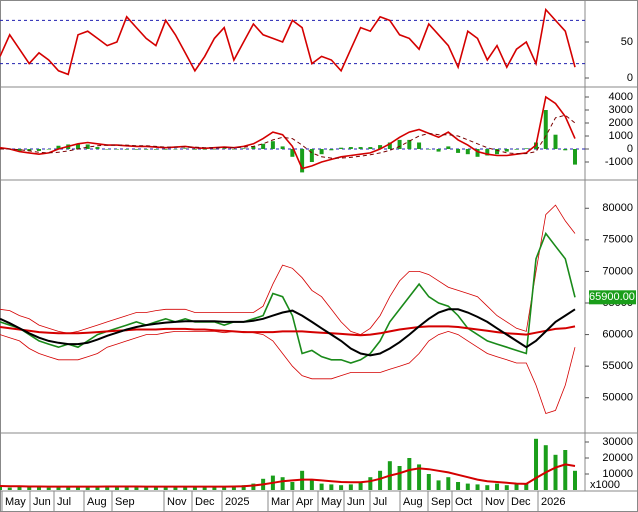 The width and height of the screenshot is (638, 512). I want to click on x-tick-label: 2025, so click(237, 502).